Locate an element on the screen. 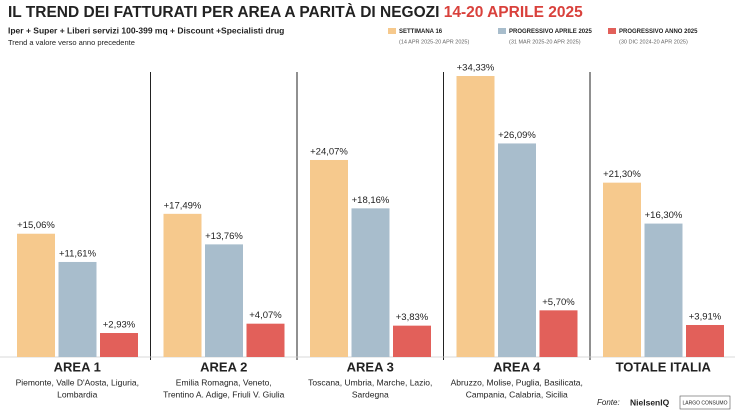  value-label: +15,06% is located at coordinates (36, 225).